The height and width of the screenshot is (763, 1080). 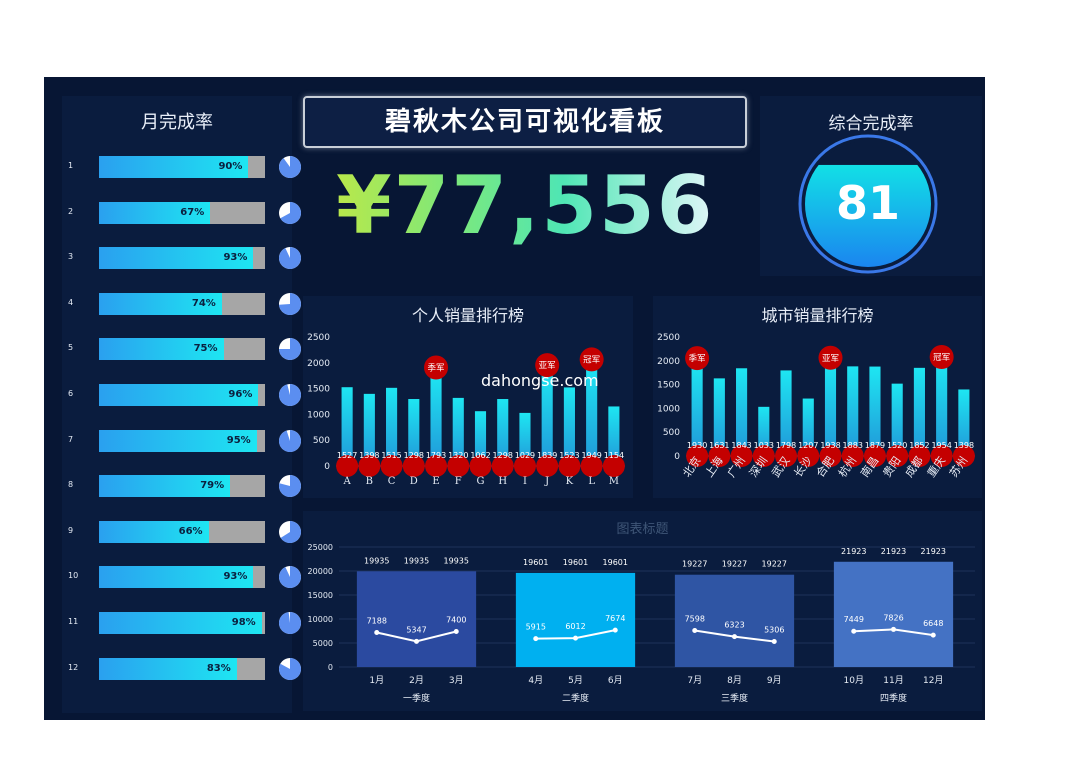 What do you see at coordinates (243, 622) in the screenshot?
I see `completion-percent: 98%` at bounding box center [243, 622].